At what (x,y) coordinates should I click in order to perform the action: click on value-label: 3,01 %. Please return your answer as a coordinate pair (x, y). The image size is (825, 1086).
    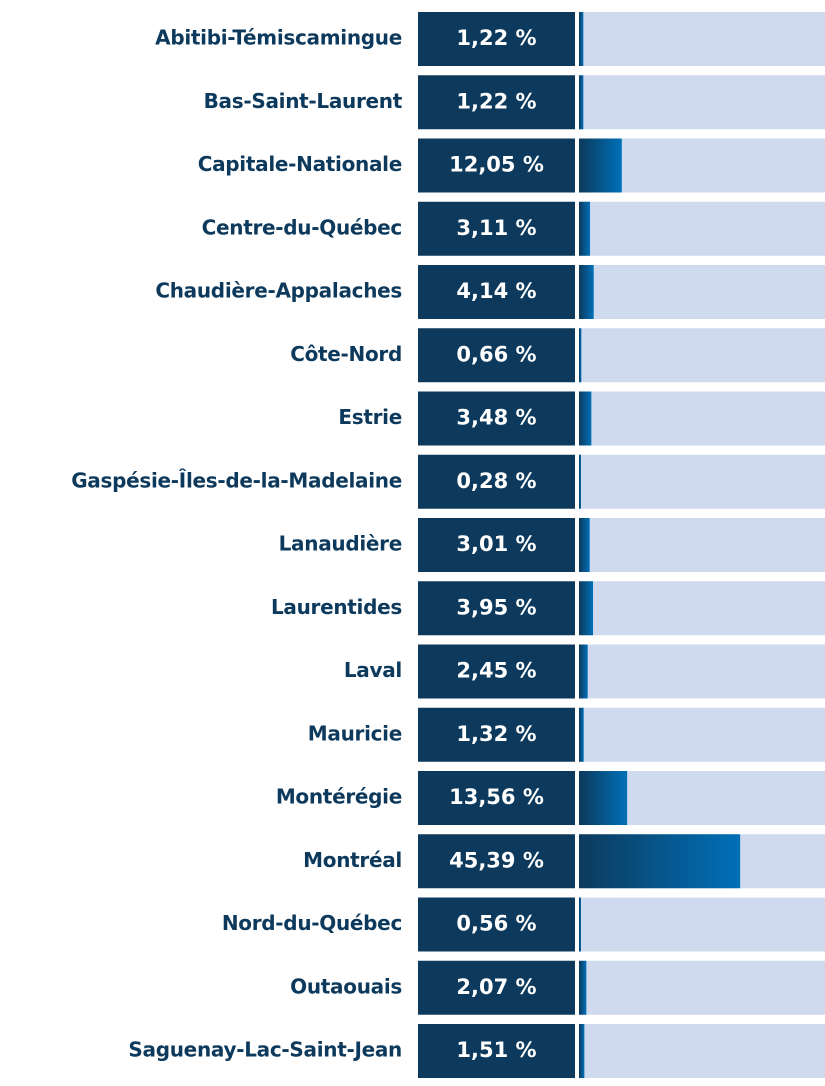
    Looking at the image, I should click on (496, 544).